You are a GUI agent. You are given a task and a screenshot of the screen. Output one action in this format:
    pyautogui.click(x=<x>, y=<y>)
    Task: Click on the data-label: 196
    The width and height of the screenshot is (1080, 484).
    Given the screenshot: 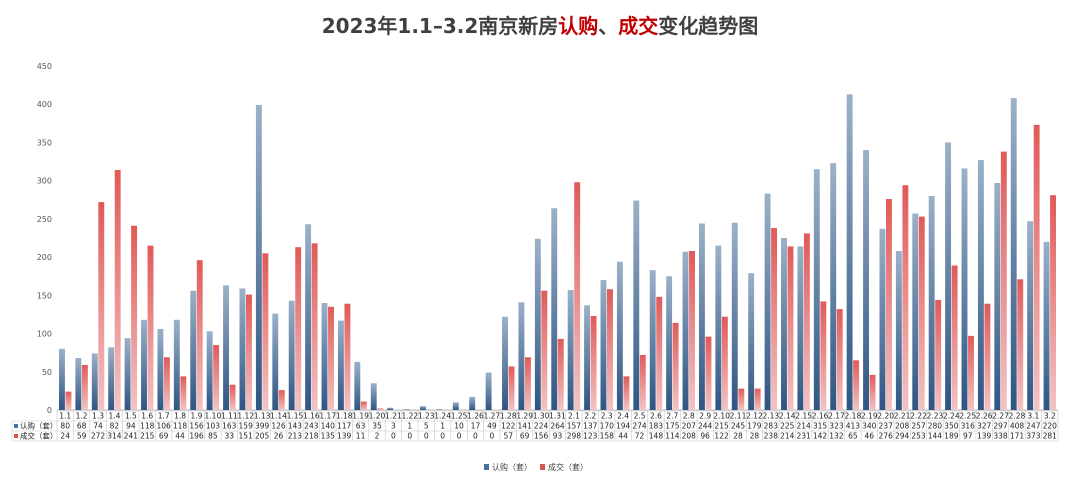 What is the action you would take?
    pyautogui.click(x=196, y=436)
    